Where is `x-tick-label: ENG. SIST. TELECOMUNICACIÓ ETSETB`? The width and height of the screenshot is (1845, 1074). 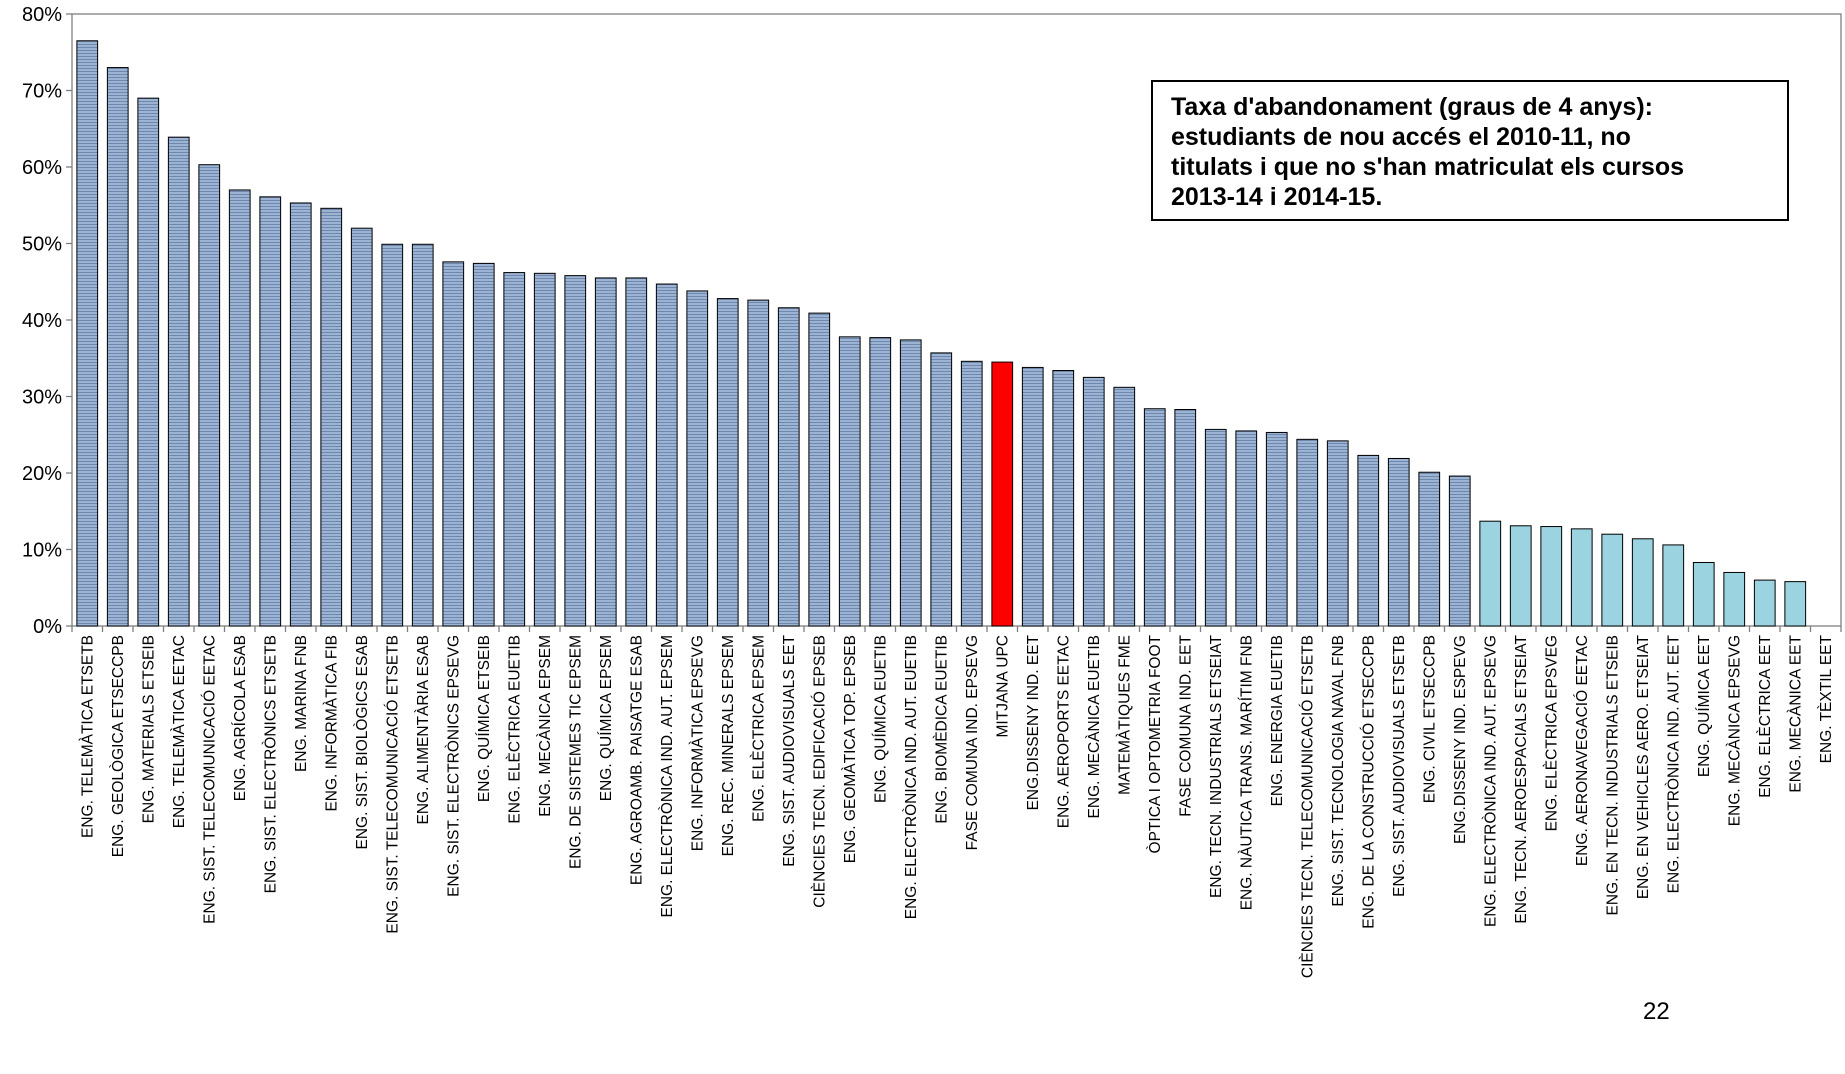 x-tick-label: ENG. SIST. TELECOMUNICACIÓ ETSETB is located at coordinates (392, 784).